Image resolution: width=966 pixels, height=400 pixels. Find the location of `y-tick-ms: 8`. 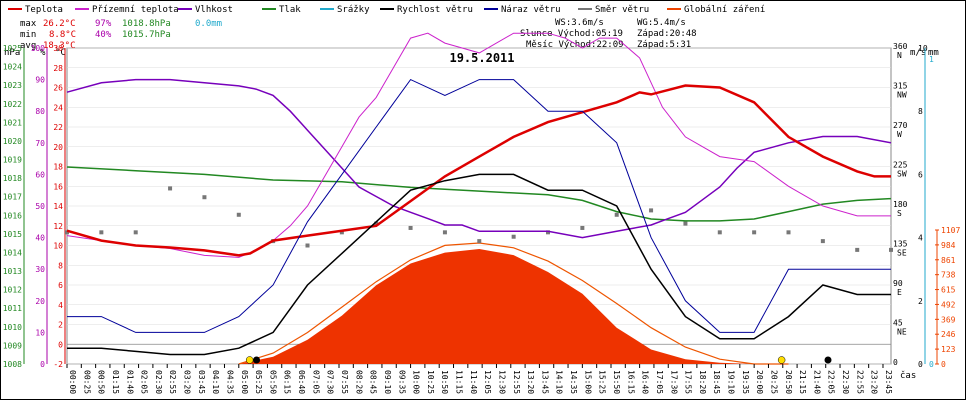

y-tick-ms: 8 is located at coordinates (920, 111).